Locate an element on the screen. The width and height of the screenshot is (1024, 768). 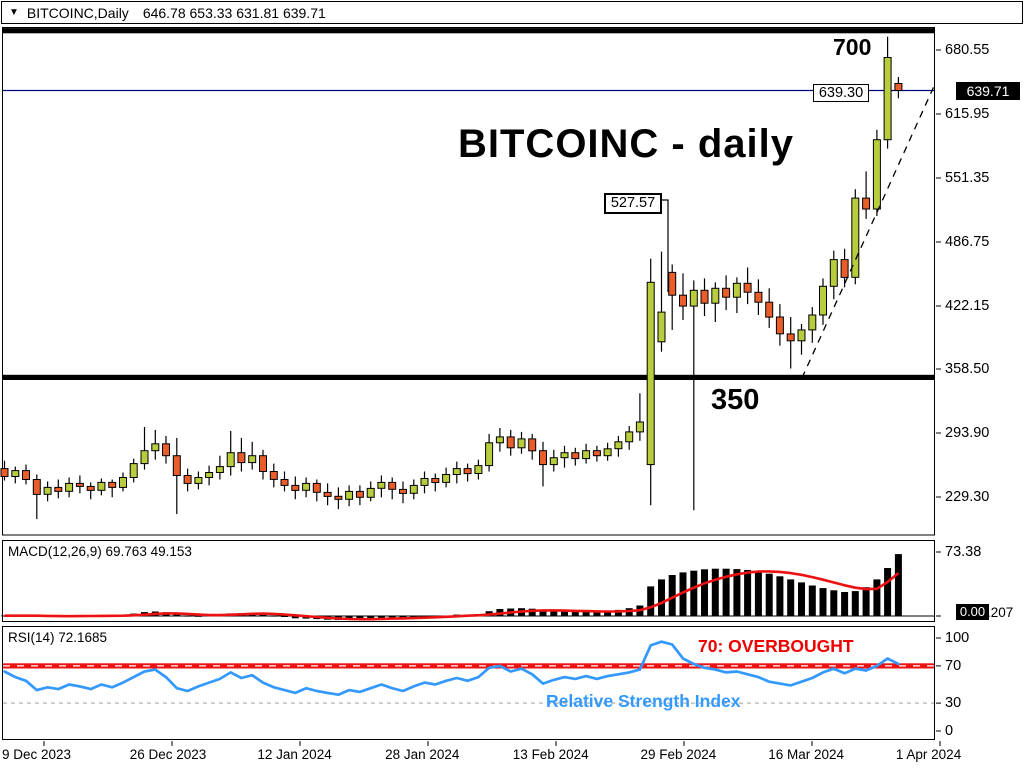
dropdown-arrow-icon: ▼ is located at coordinates (14, 12).